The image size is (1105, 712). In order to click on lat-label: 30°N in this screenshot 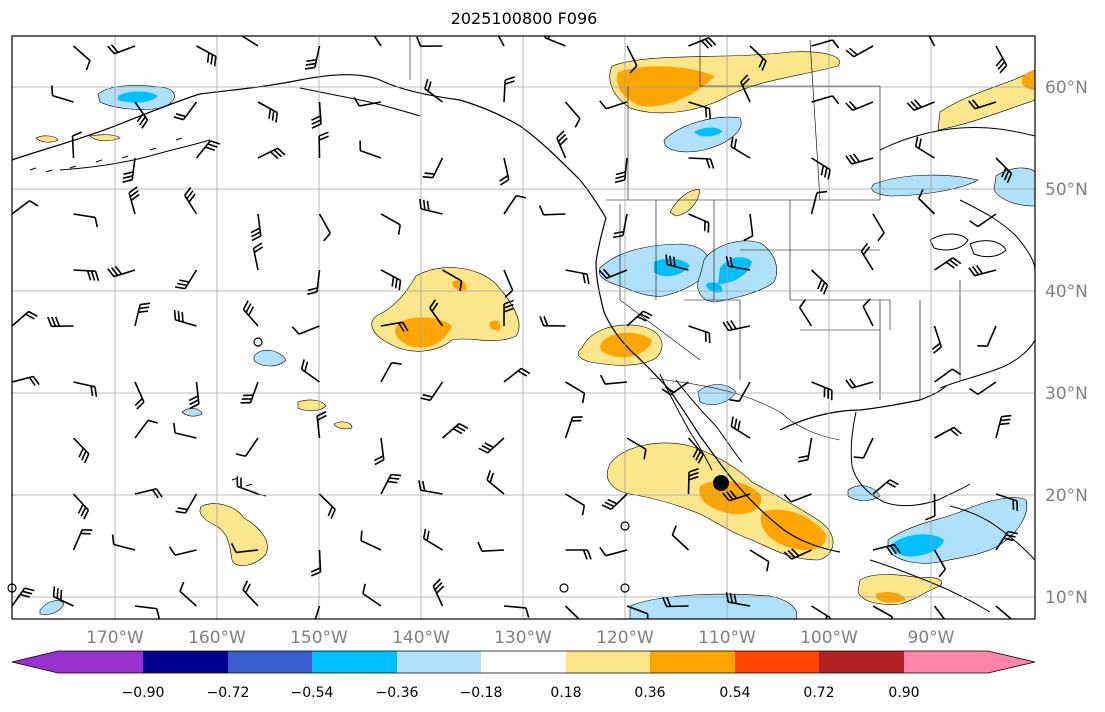, I will do `click(1066, 394)`.